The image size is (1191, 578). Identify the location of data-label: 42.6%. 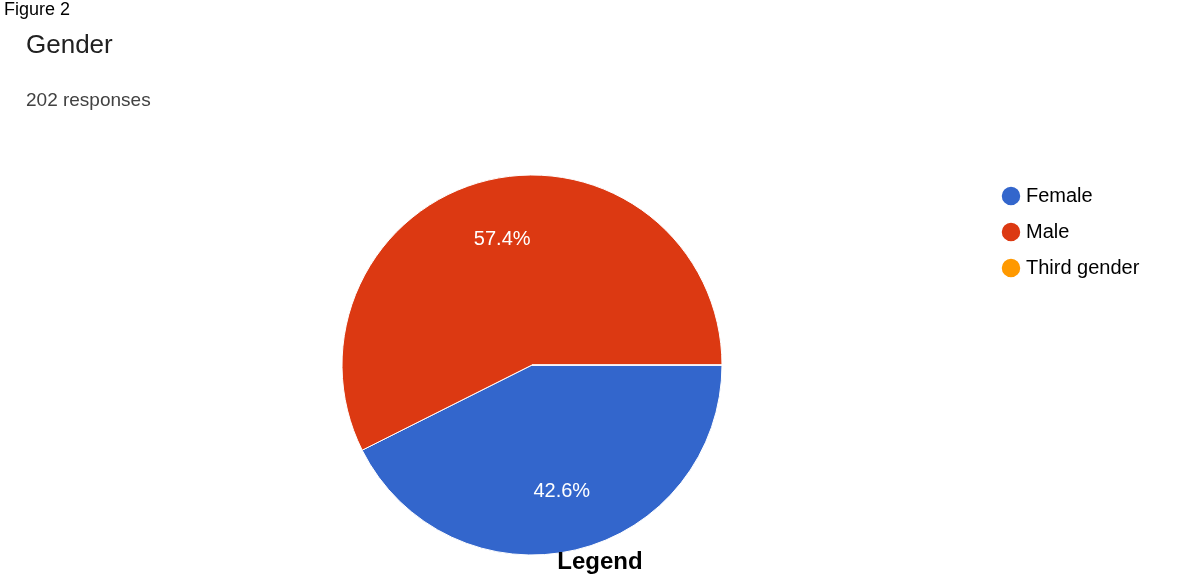
(562, 489).